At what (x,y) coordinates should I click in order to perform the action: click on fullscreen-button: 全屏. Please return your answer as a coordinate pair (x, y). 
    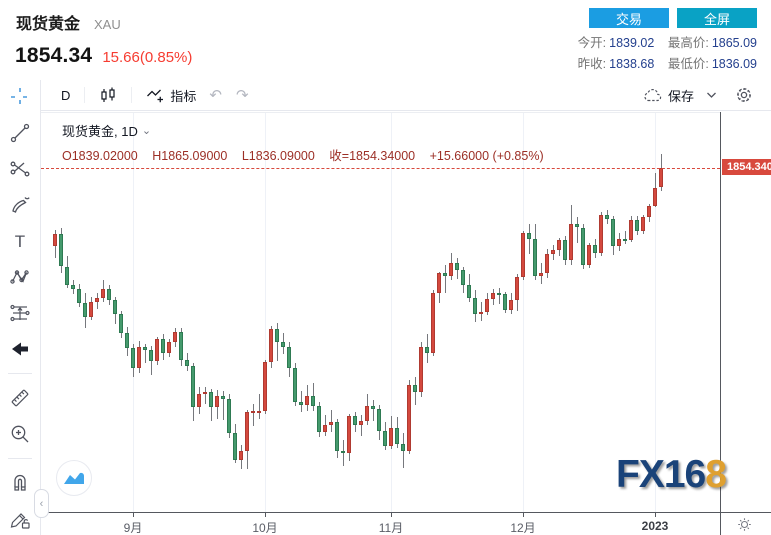
    Looking at the image, I should click on (717, 18).